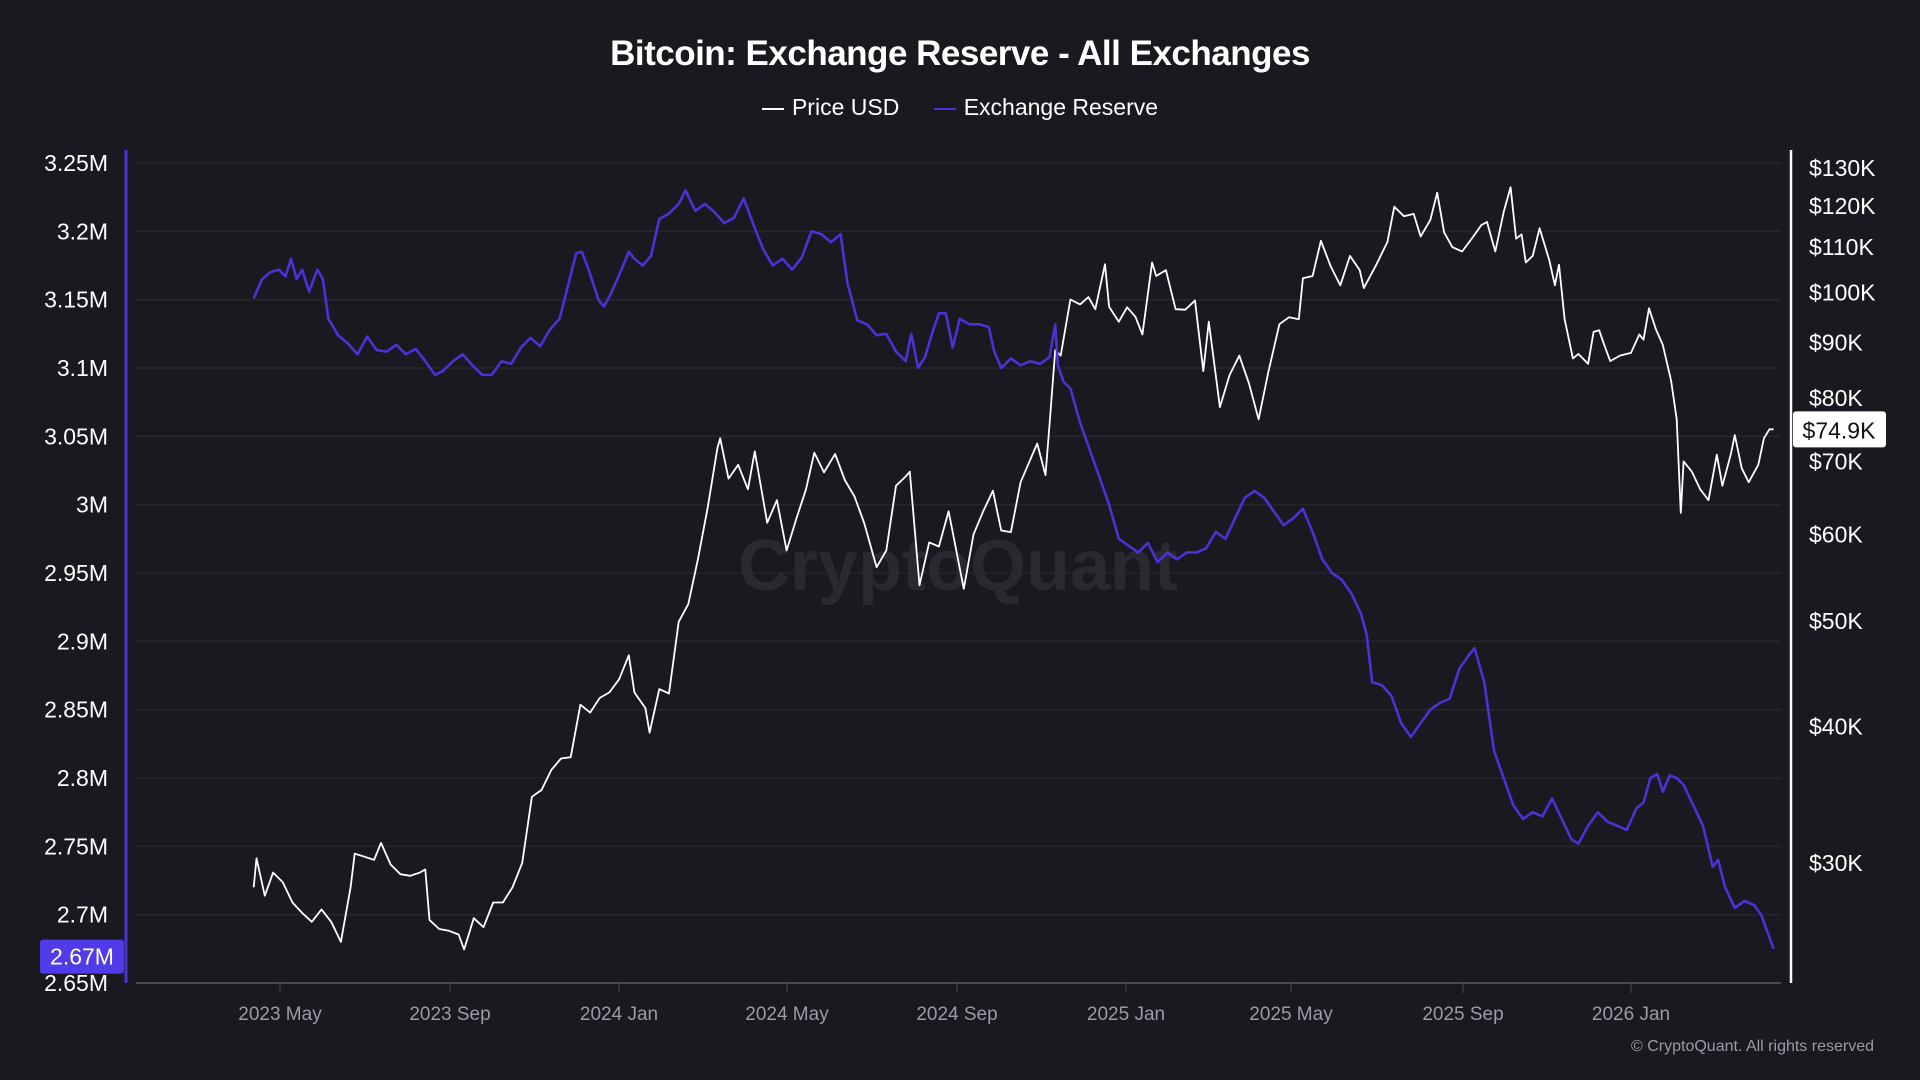 The image size is (1920, 1080). I want to click on x-tick-label: 2025 May, so click(1291, 1014).